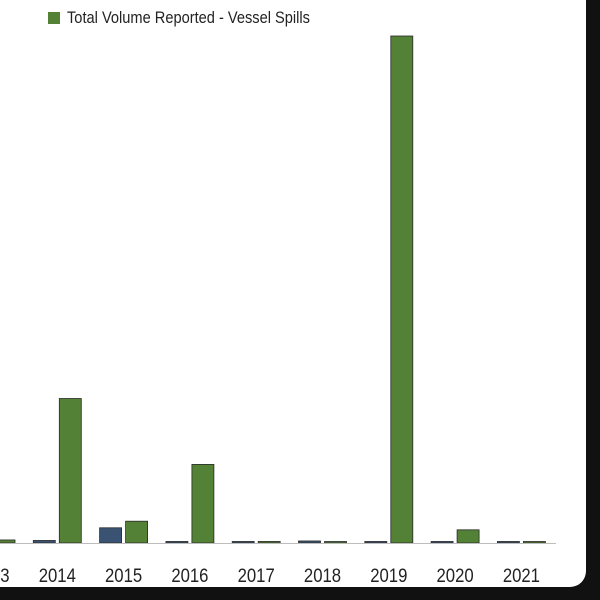  What do you see at coordinates (402, 289) in the screenshot?
I see `bar-vessel-spills-2019` at bounding box center [402, 289].